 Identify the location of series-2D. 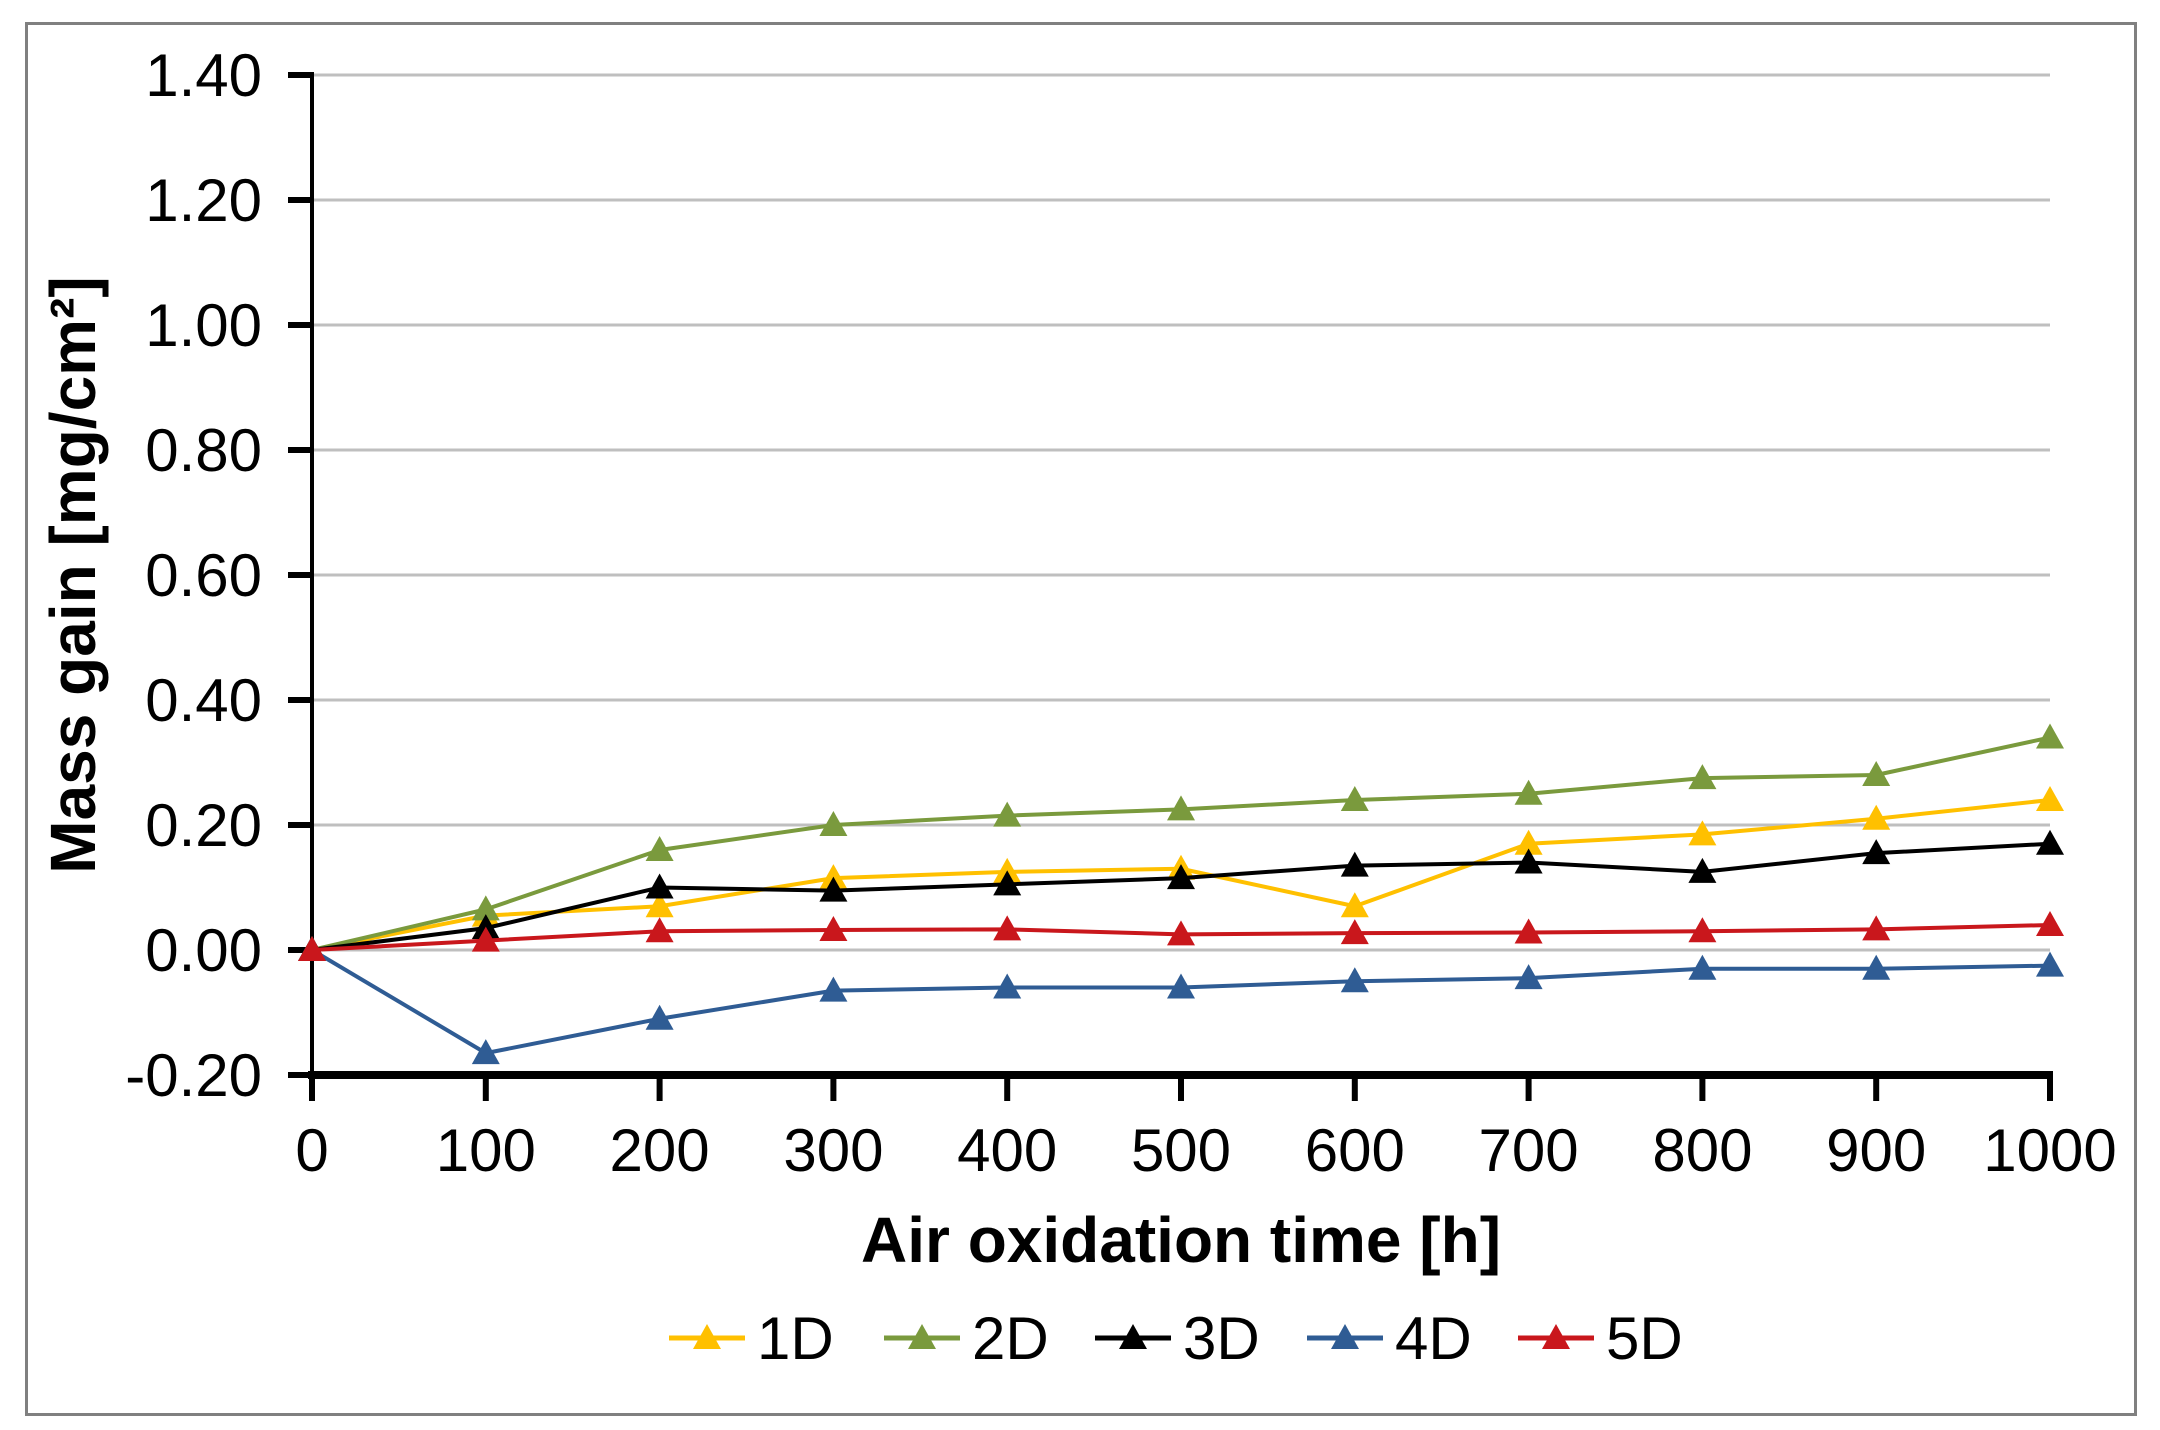
(1181, 842).